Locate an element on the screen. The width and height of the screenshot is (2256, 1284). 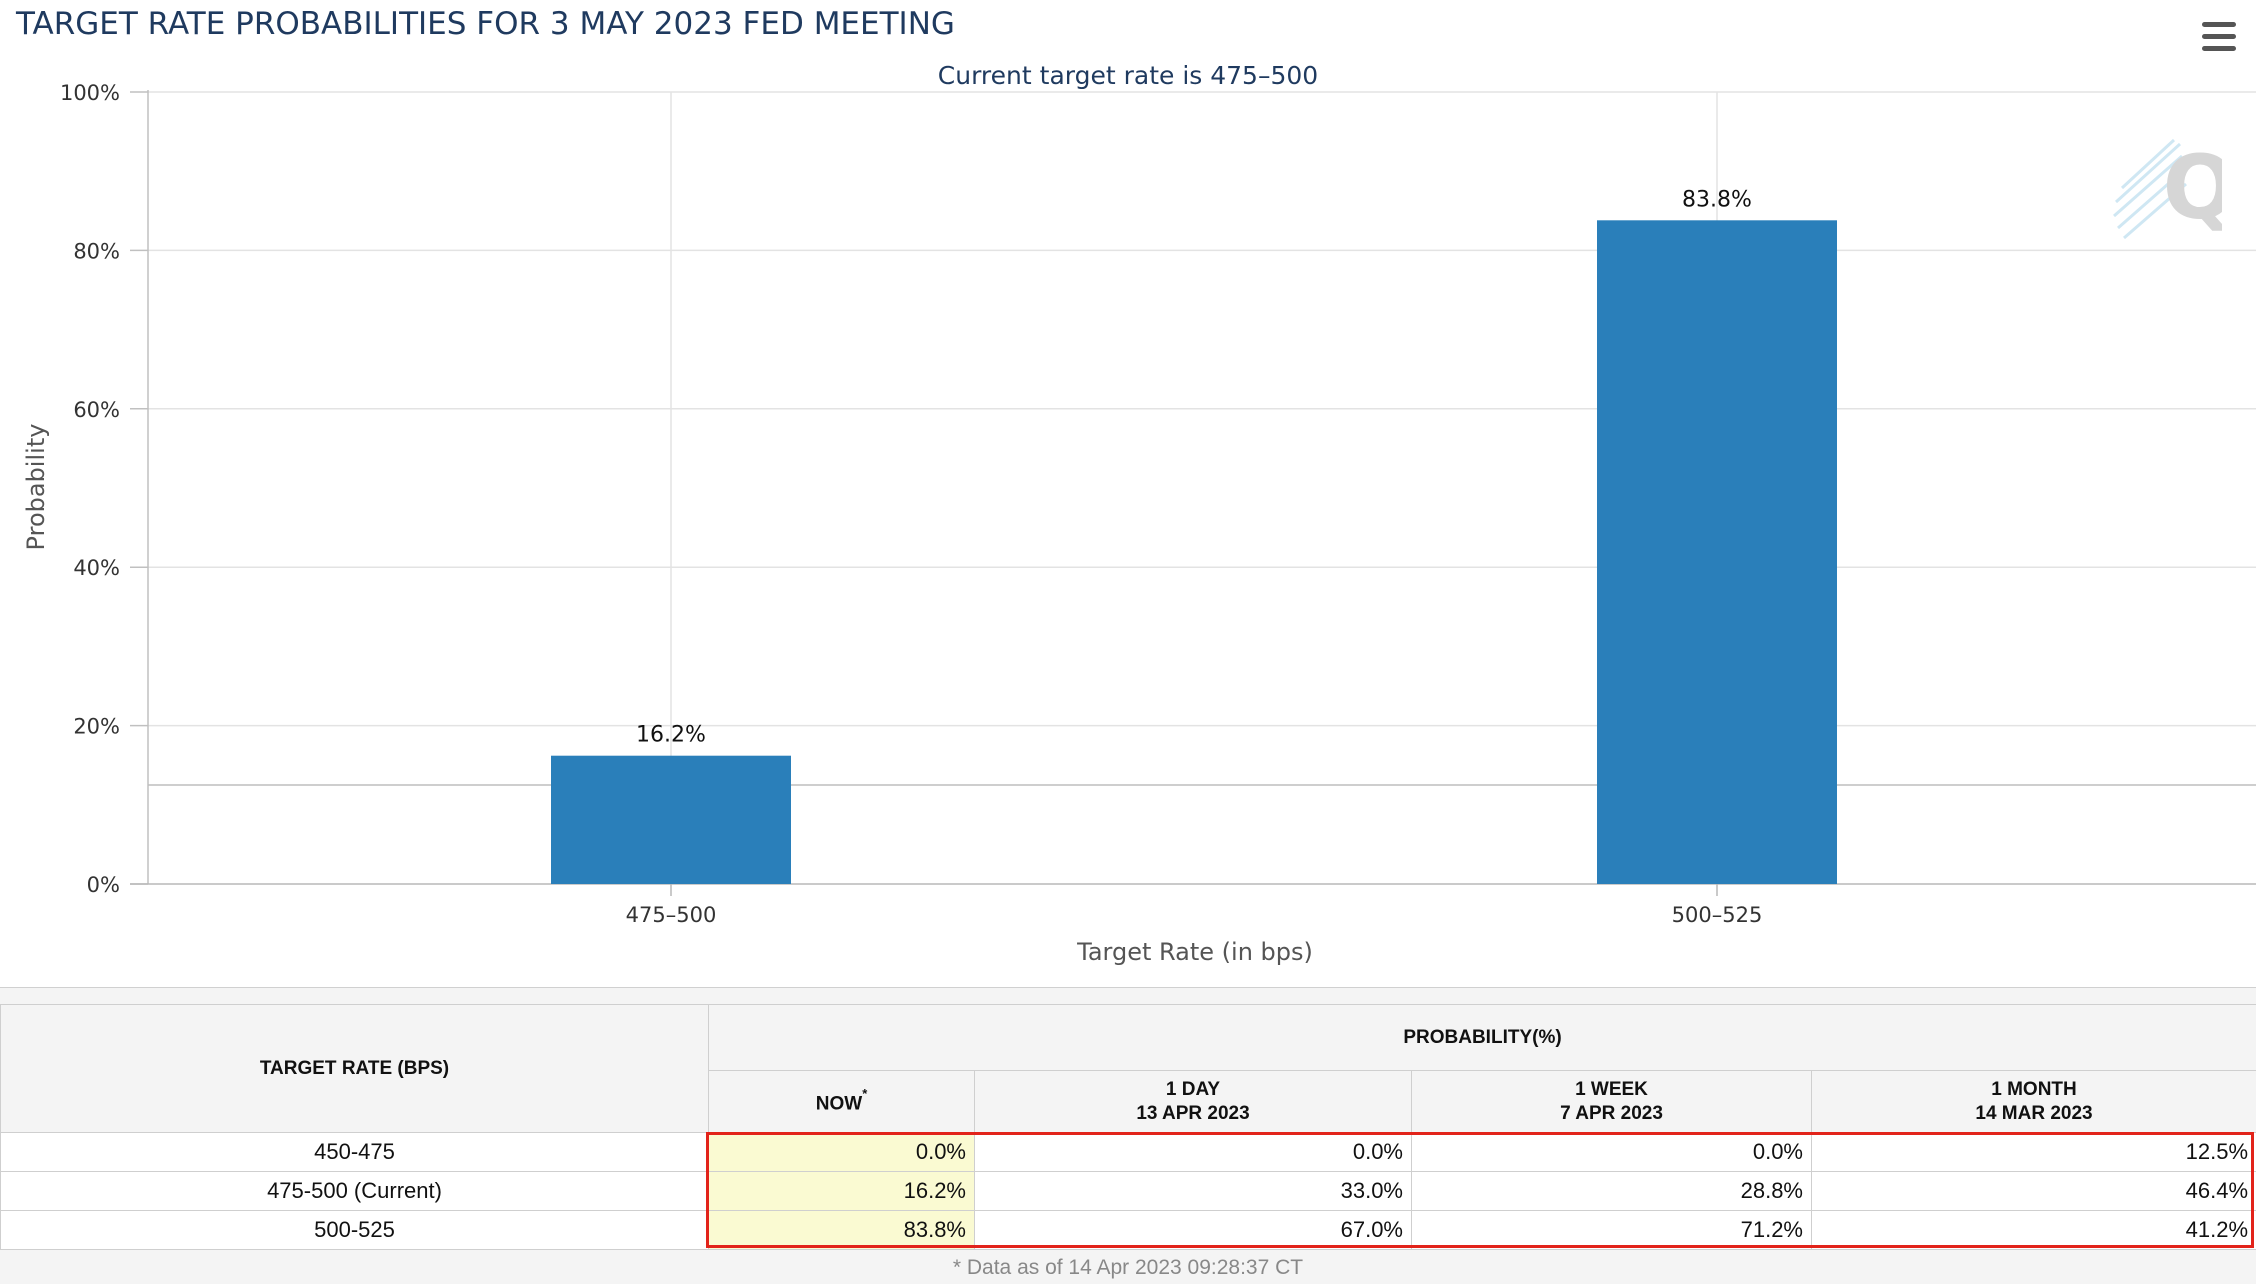
column-header-1-month: 1 MONTH 14 MAR 2023 is located at coordinates (2033, 1101).